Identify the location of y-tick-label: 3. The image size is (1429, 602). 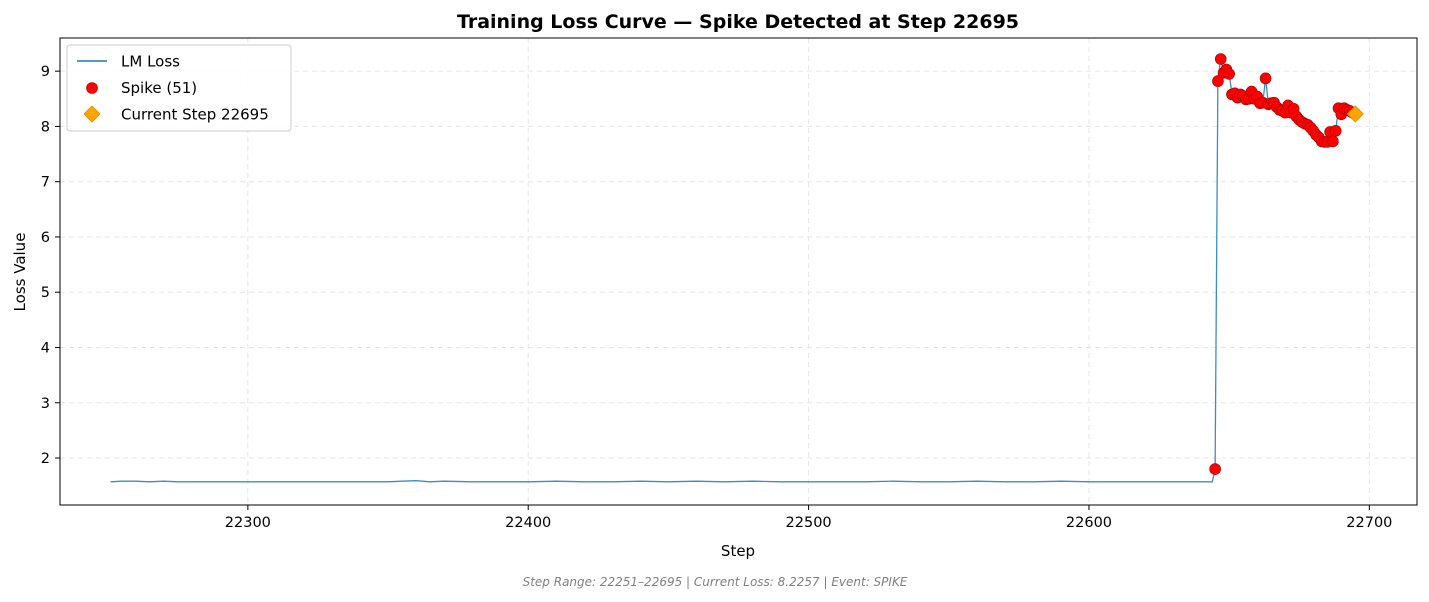
(45, 404).